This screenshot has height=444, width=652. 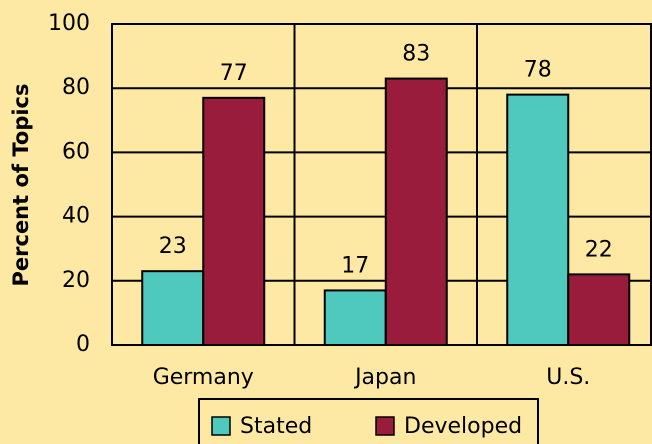 I want to click on value-label: 23, so click(x=173, y=246).